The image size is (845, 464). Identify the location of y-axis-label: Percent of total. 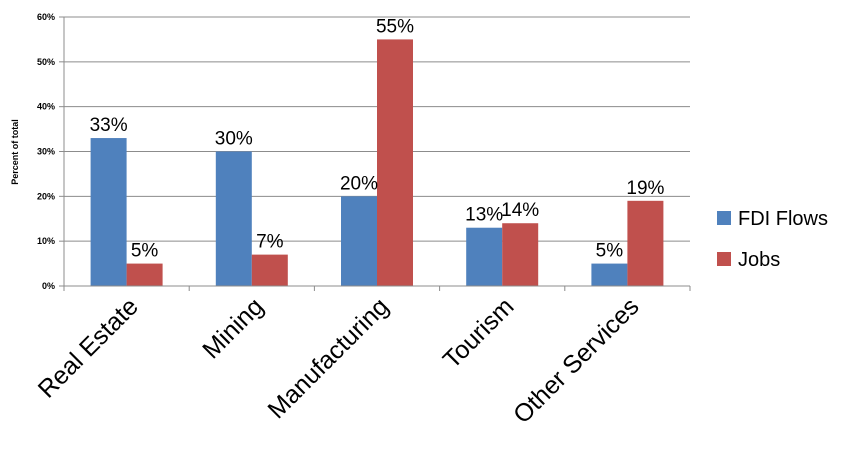
(15, 152).